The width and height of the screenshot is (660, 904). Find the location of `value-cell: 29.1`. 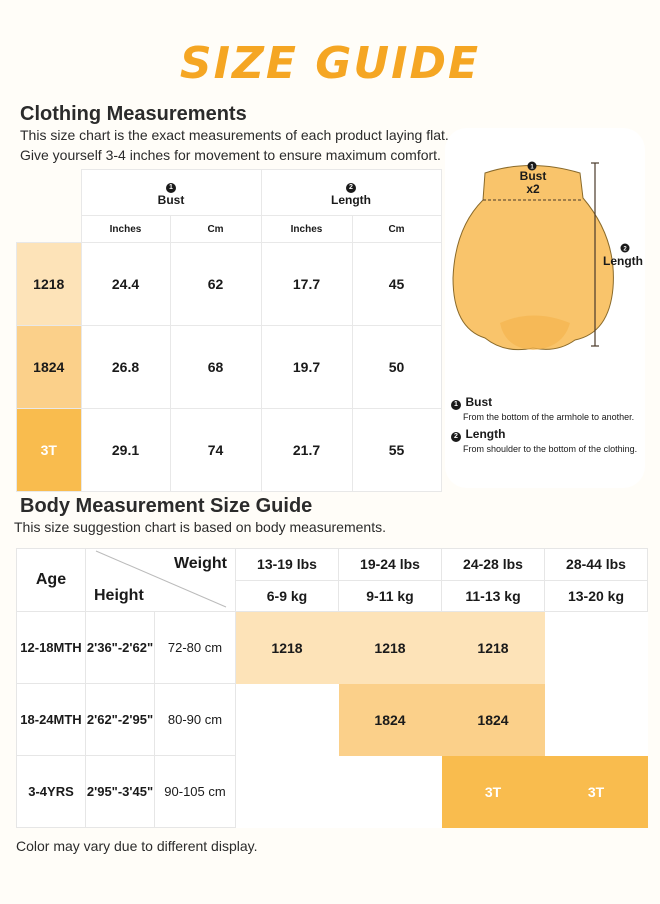

value-cell: 29.1 is located at coordinates (125, 450).